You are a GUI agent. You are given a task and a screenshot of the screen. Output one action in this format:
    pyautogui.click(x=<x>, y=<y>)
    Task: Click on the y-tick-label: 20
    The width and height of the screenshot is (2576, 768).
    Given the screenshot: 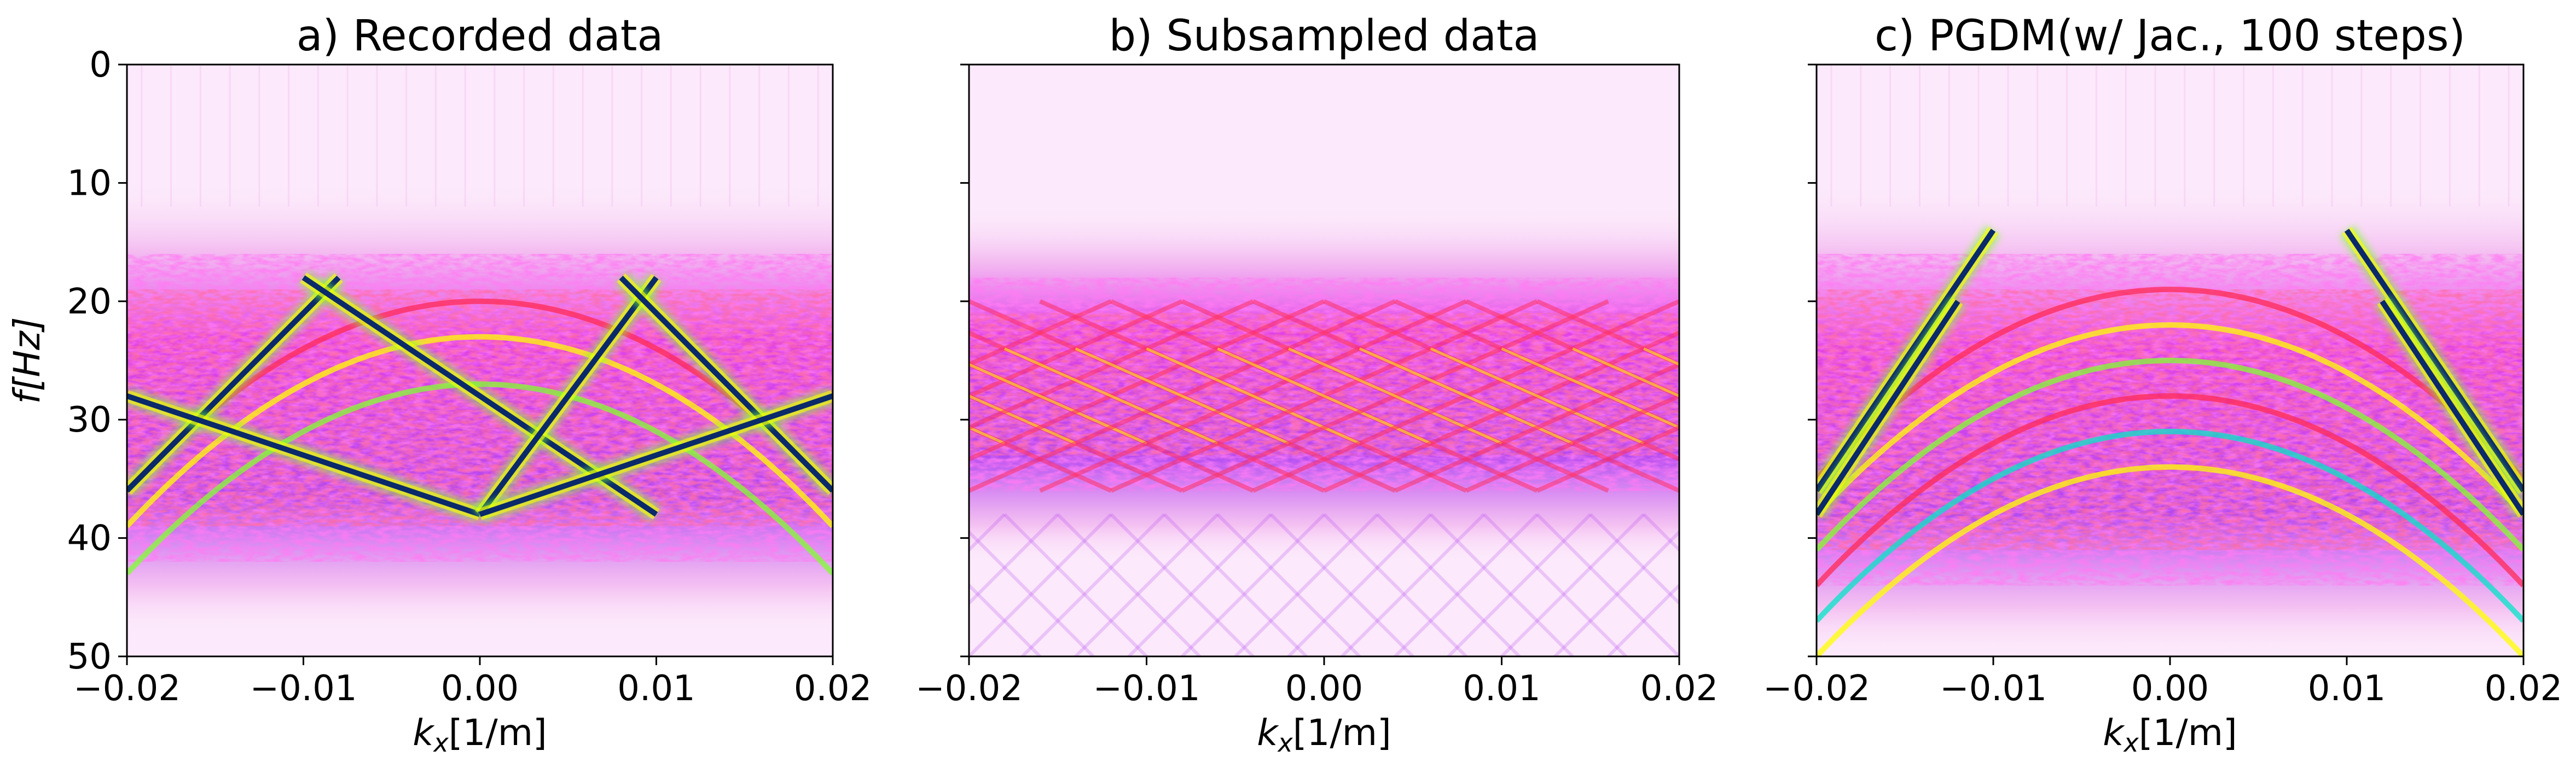 What is the action you would take?
    pyautogui.click(x=89, y=302)
    